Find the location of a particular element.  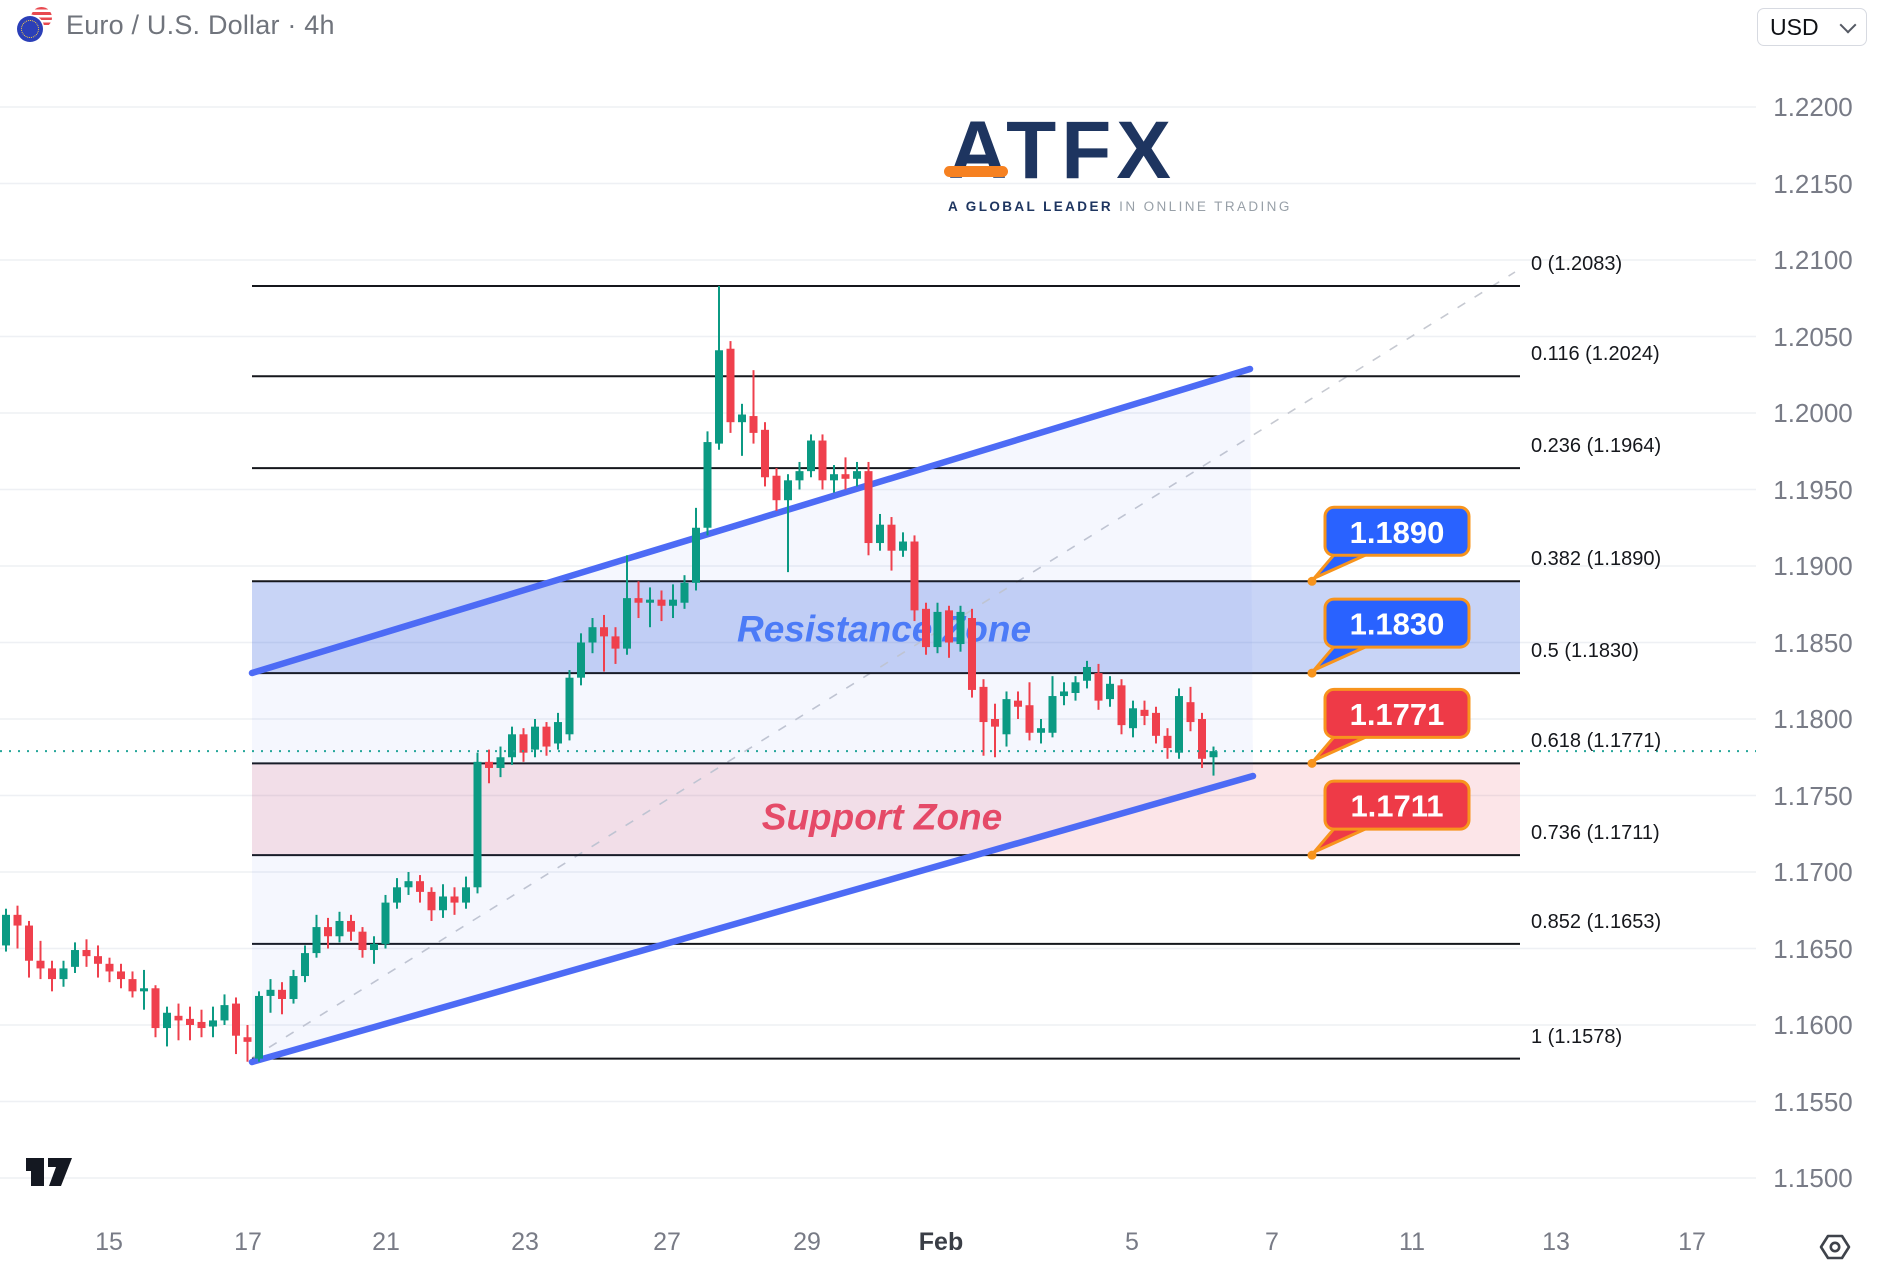

price-axis-tick: 1.2100 is located at coordinates (1813, 260).